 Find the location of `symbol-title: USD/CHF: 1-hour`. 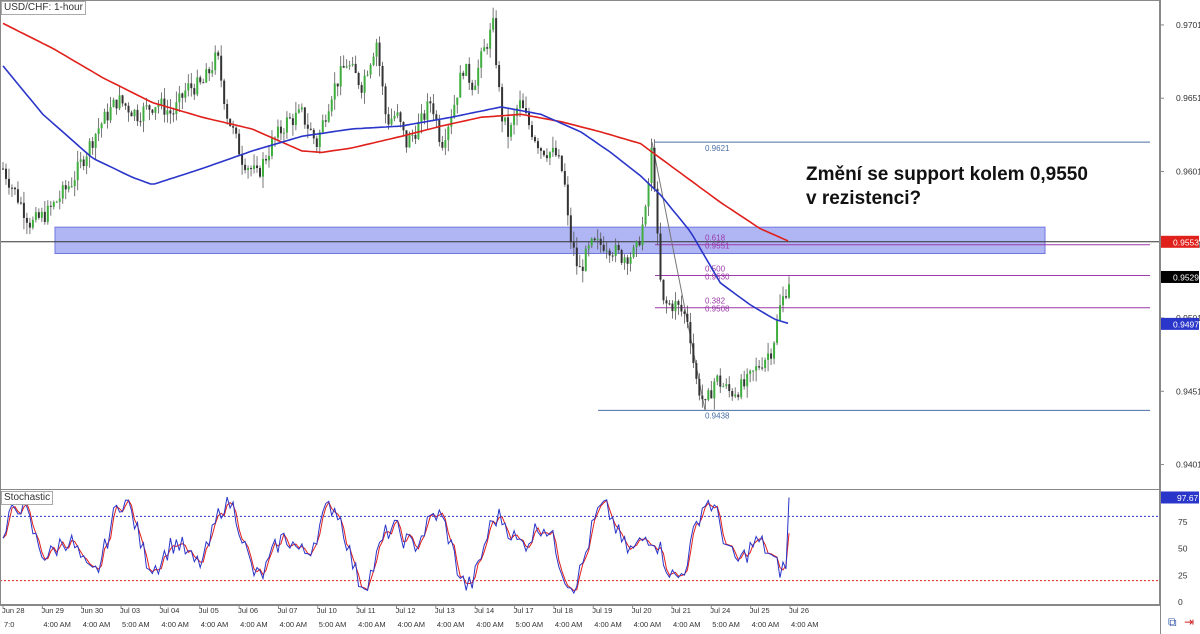

symbol-title: USD/CHF: 1-hour is located at coordinates (43, 8).